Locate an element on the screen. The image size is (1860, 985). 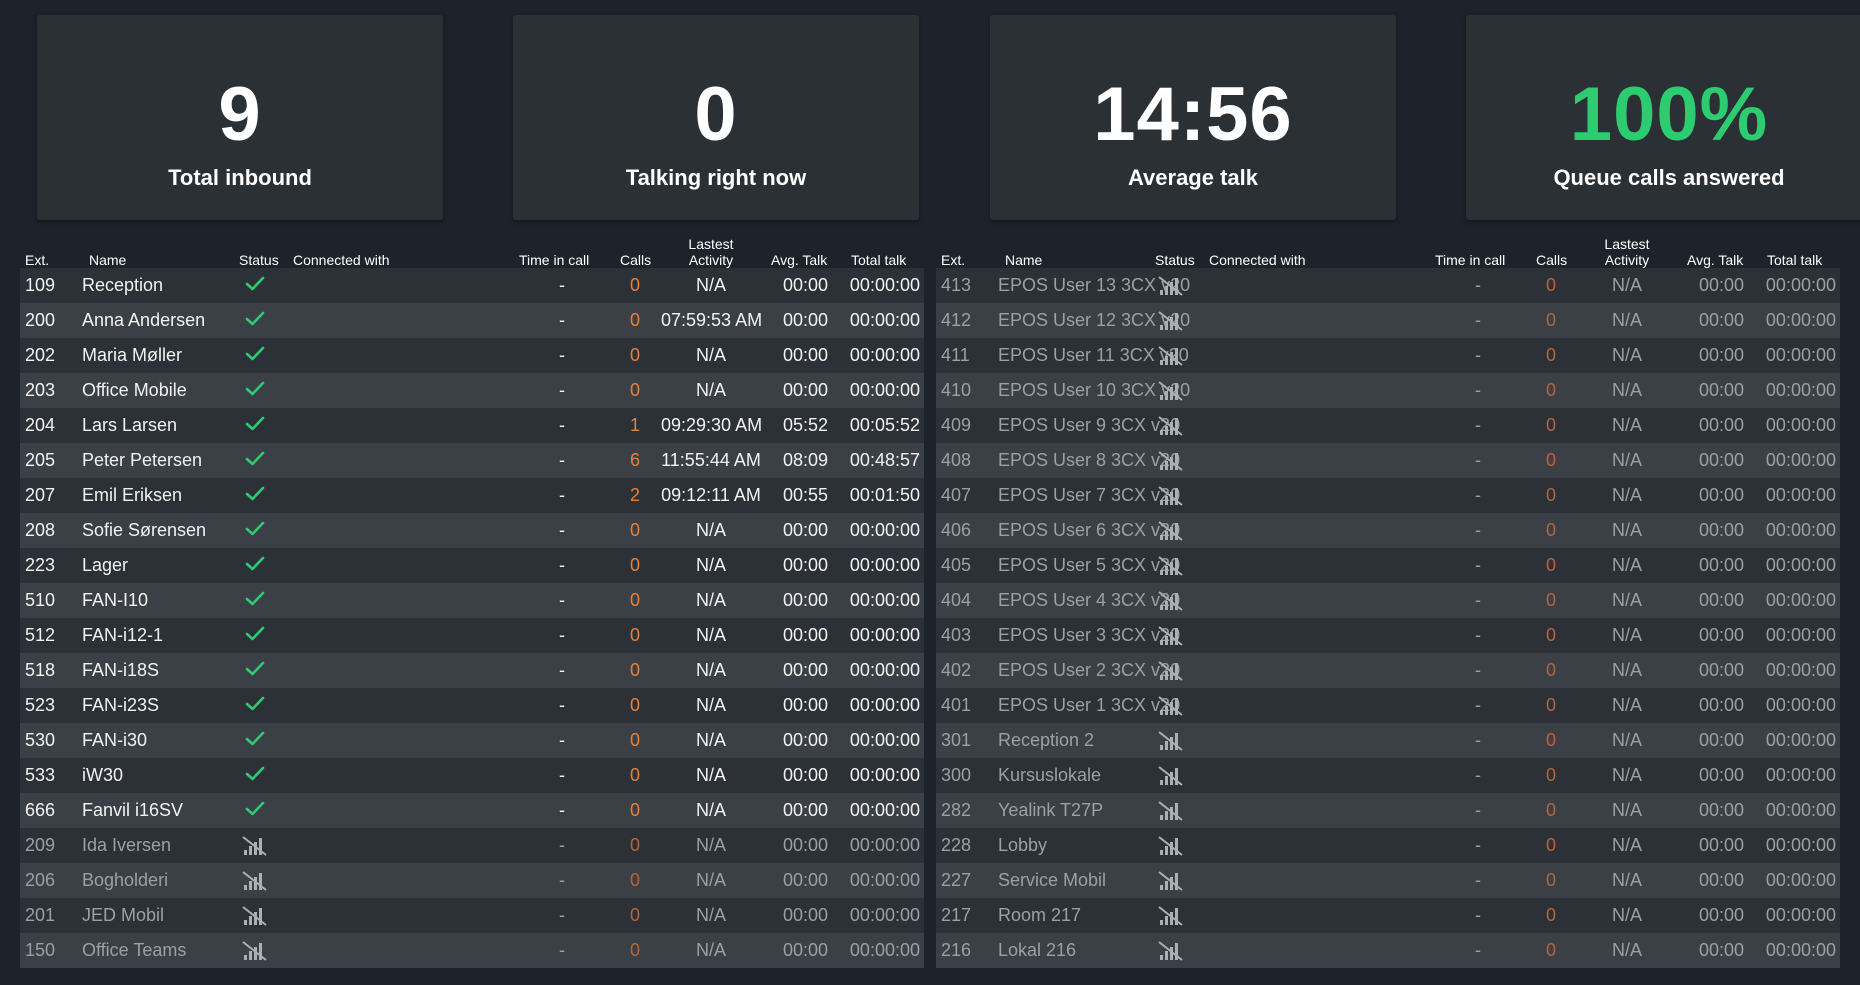
col-name: Name is located at coordinates (108, 260).